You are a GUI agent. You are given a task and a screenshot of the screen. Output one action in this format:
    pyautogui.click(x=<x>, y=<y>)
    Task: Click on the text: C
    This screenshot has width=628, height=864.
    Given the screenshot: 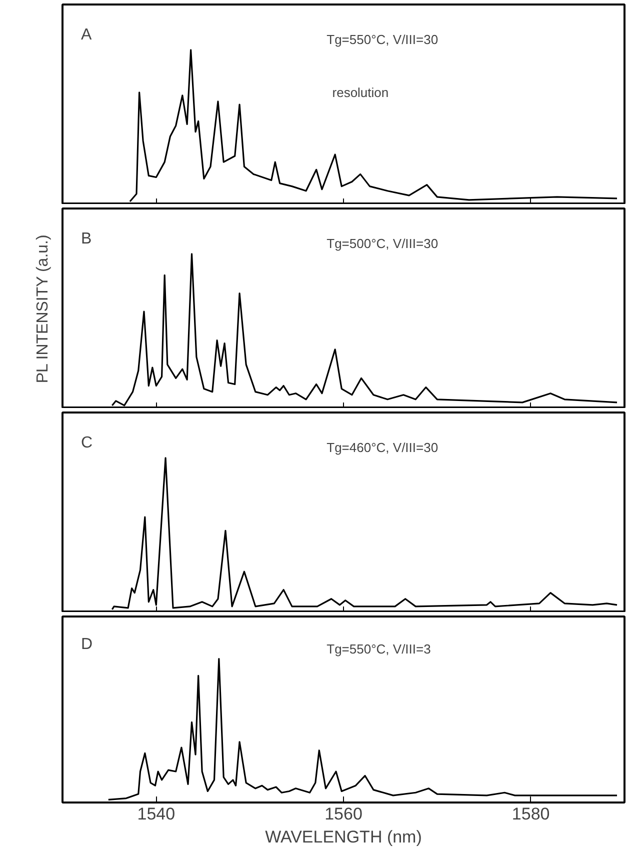 What is the action you would take?
    pyautogui.click(x=87, y=443)
    